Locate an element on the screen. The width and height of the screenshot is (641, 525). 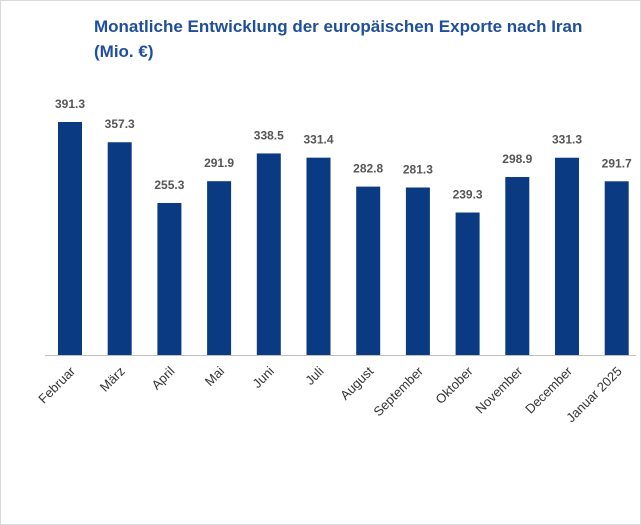
x-tick-label: März is located at coordinates (112, 379).